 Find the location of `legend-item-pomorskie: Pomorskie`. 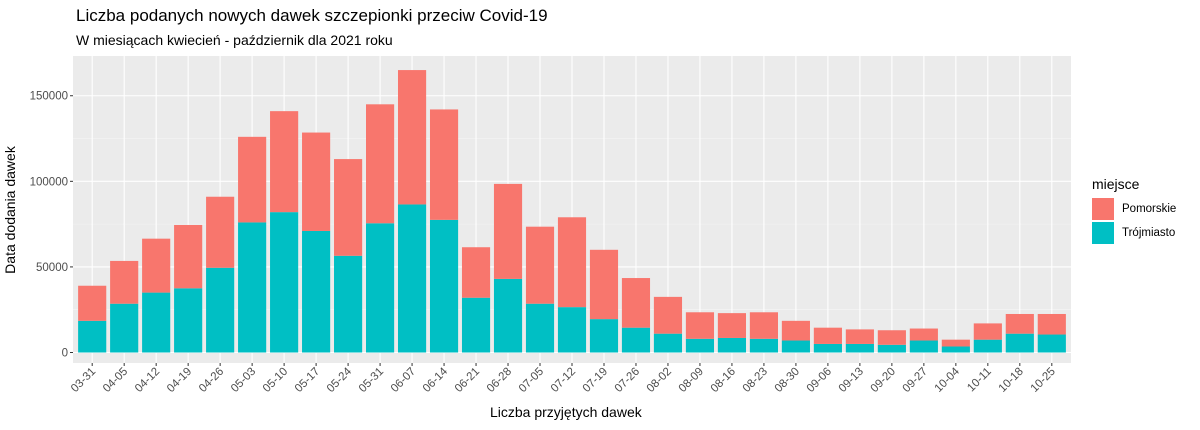

legend-item-pomorskie: Pomorskie is located at coordinates (1134, 209).